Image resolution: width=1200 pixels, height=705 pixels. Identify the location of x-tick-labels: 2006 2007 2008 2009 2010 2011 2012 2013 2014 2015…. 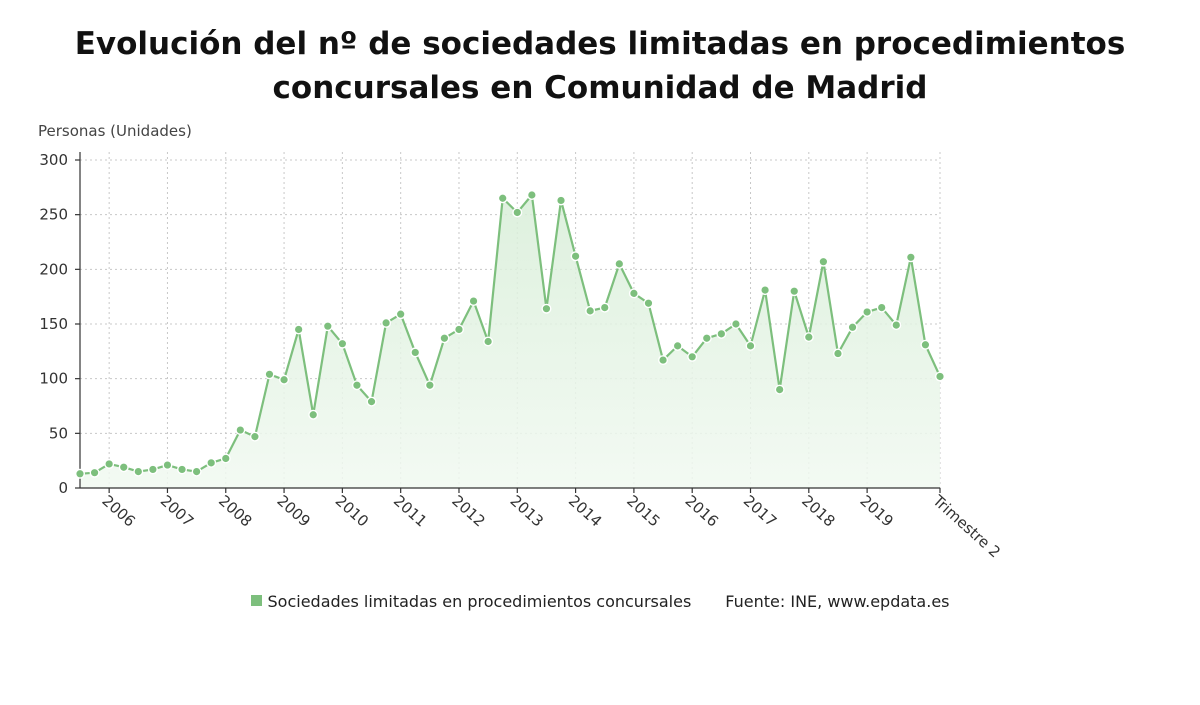
(550, 526).